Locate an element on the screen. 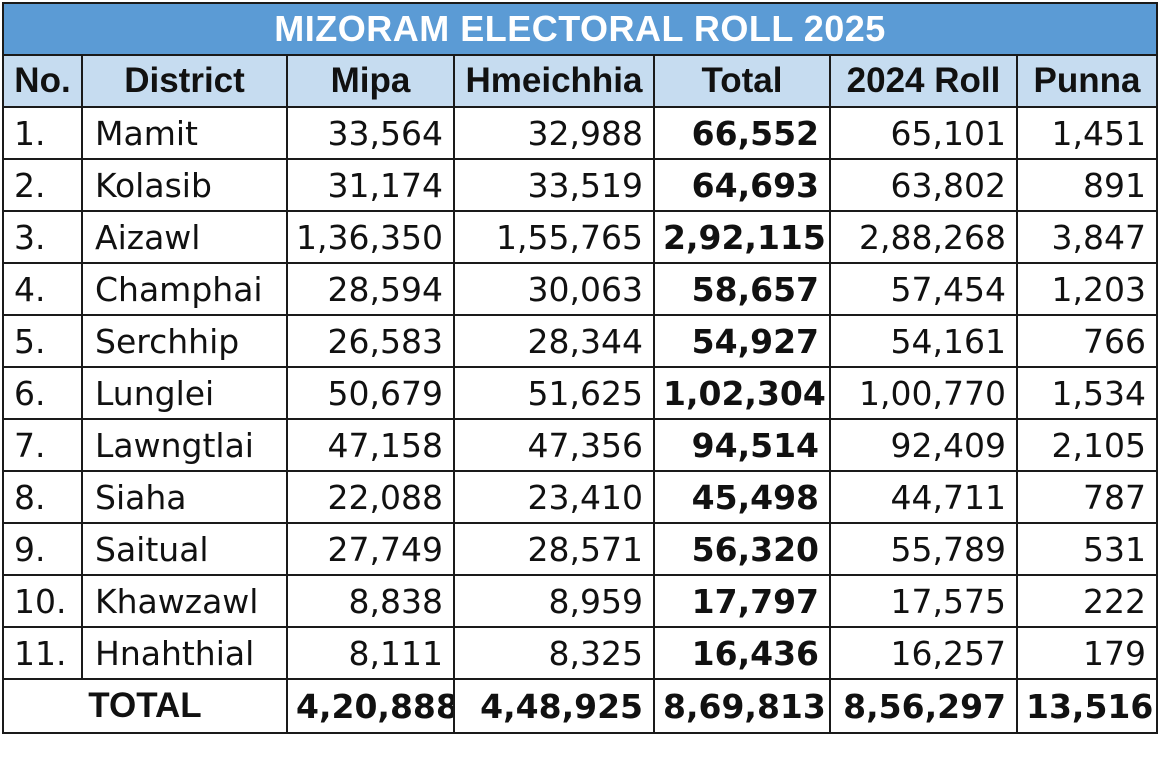 Image resolution: width=1160 pixels, height=767 pixels. cell-district: Kolasib is located at coordinates (184, 185).